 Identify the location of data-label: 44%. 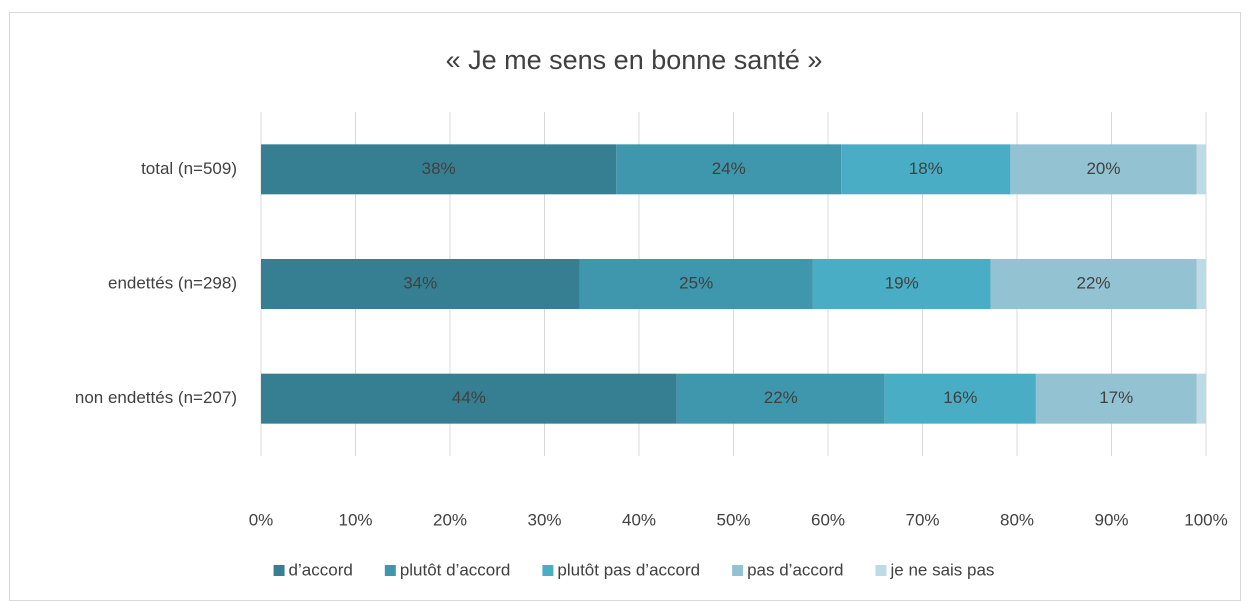
(469, 397).